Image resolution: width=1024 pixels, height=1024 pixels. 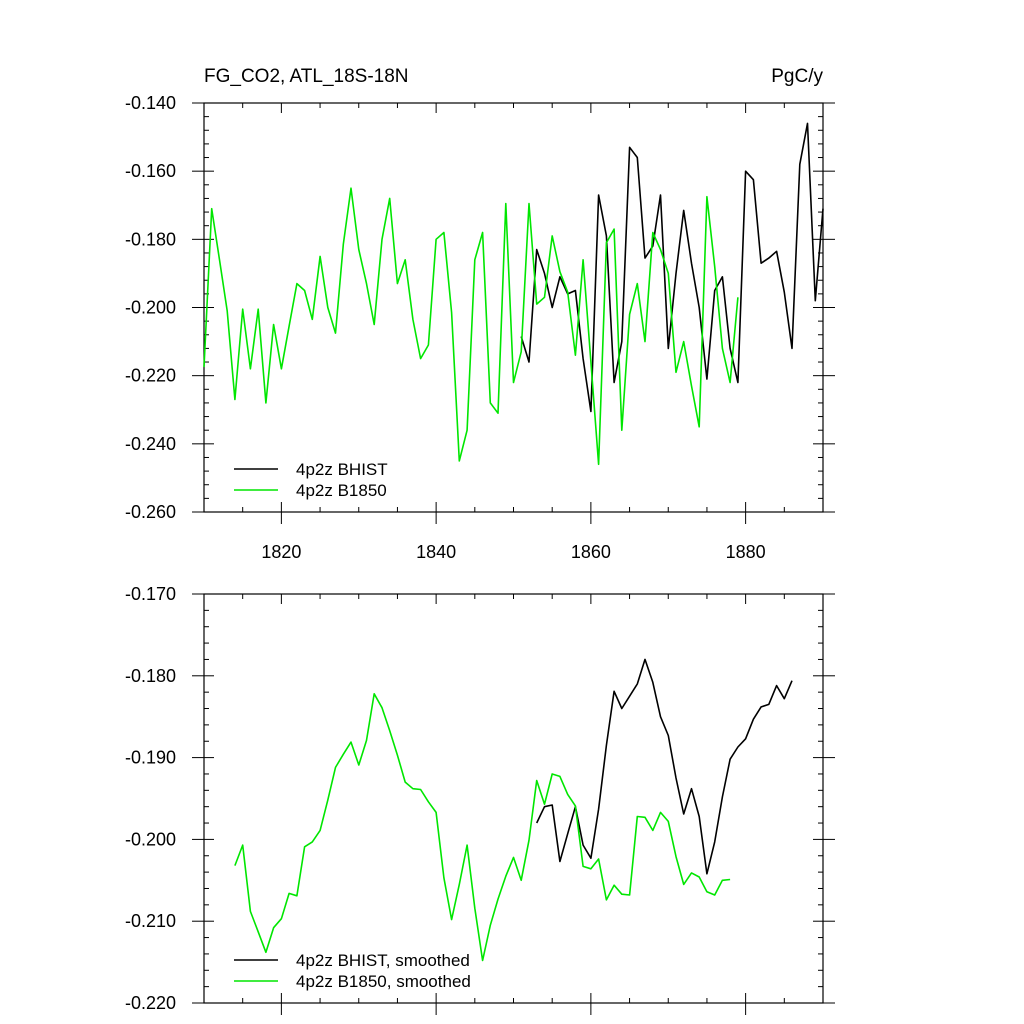 What do you see at coordinates (383, 981) in the screenshot?
I see `legend-label: 4p2z B1850, smoothed` at bounding box center [383, 981].